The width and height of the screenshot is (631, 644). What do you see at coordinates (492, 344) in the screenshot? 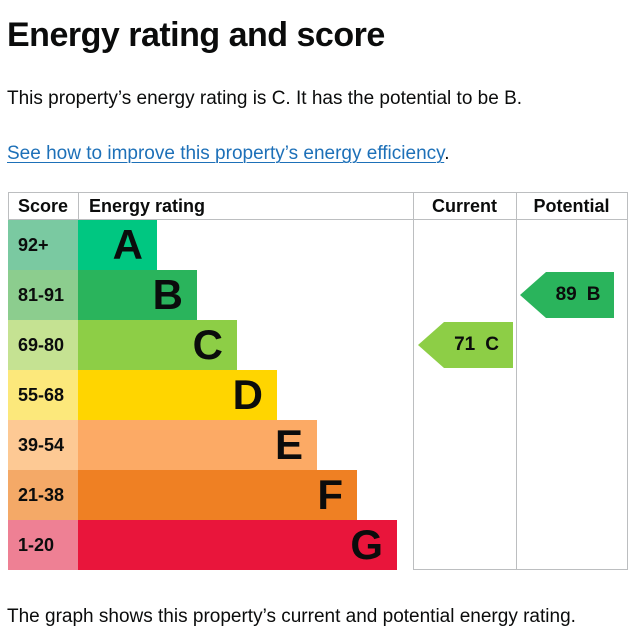
I see `current-band: C` at bounding box center [492, 344].